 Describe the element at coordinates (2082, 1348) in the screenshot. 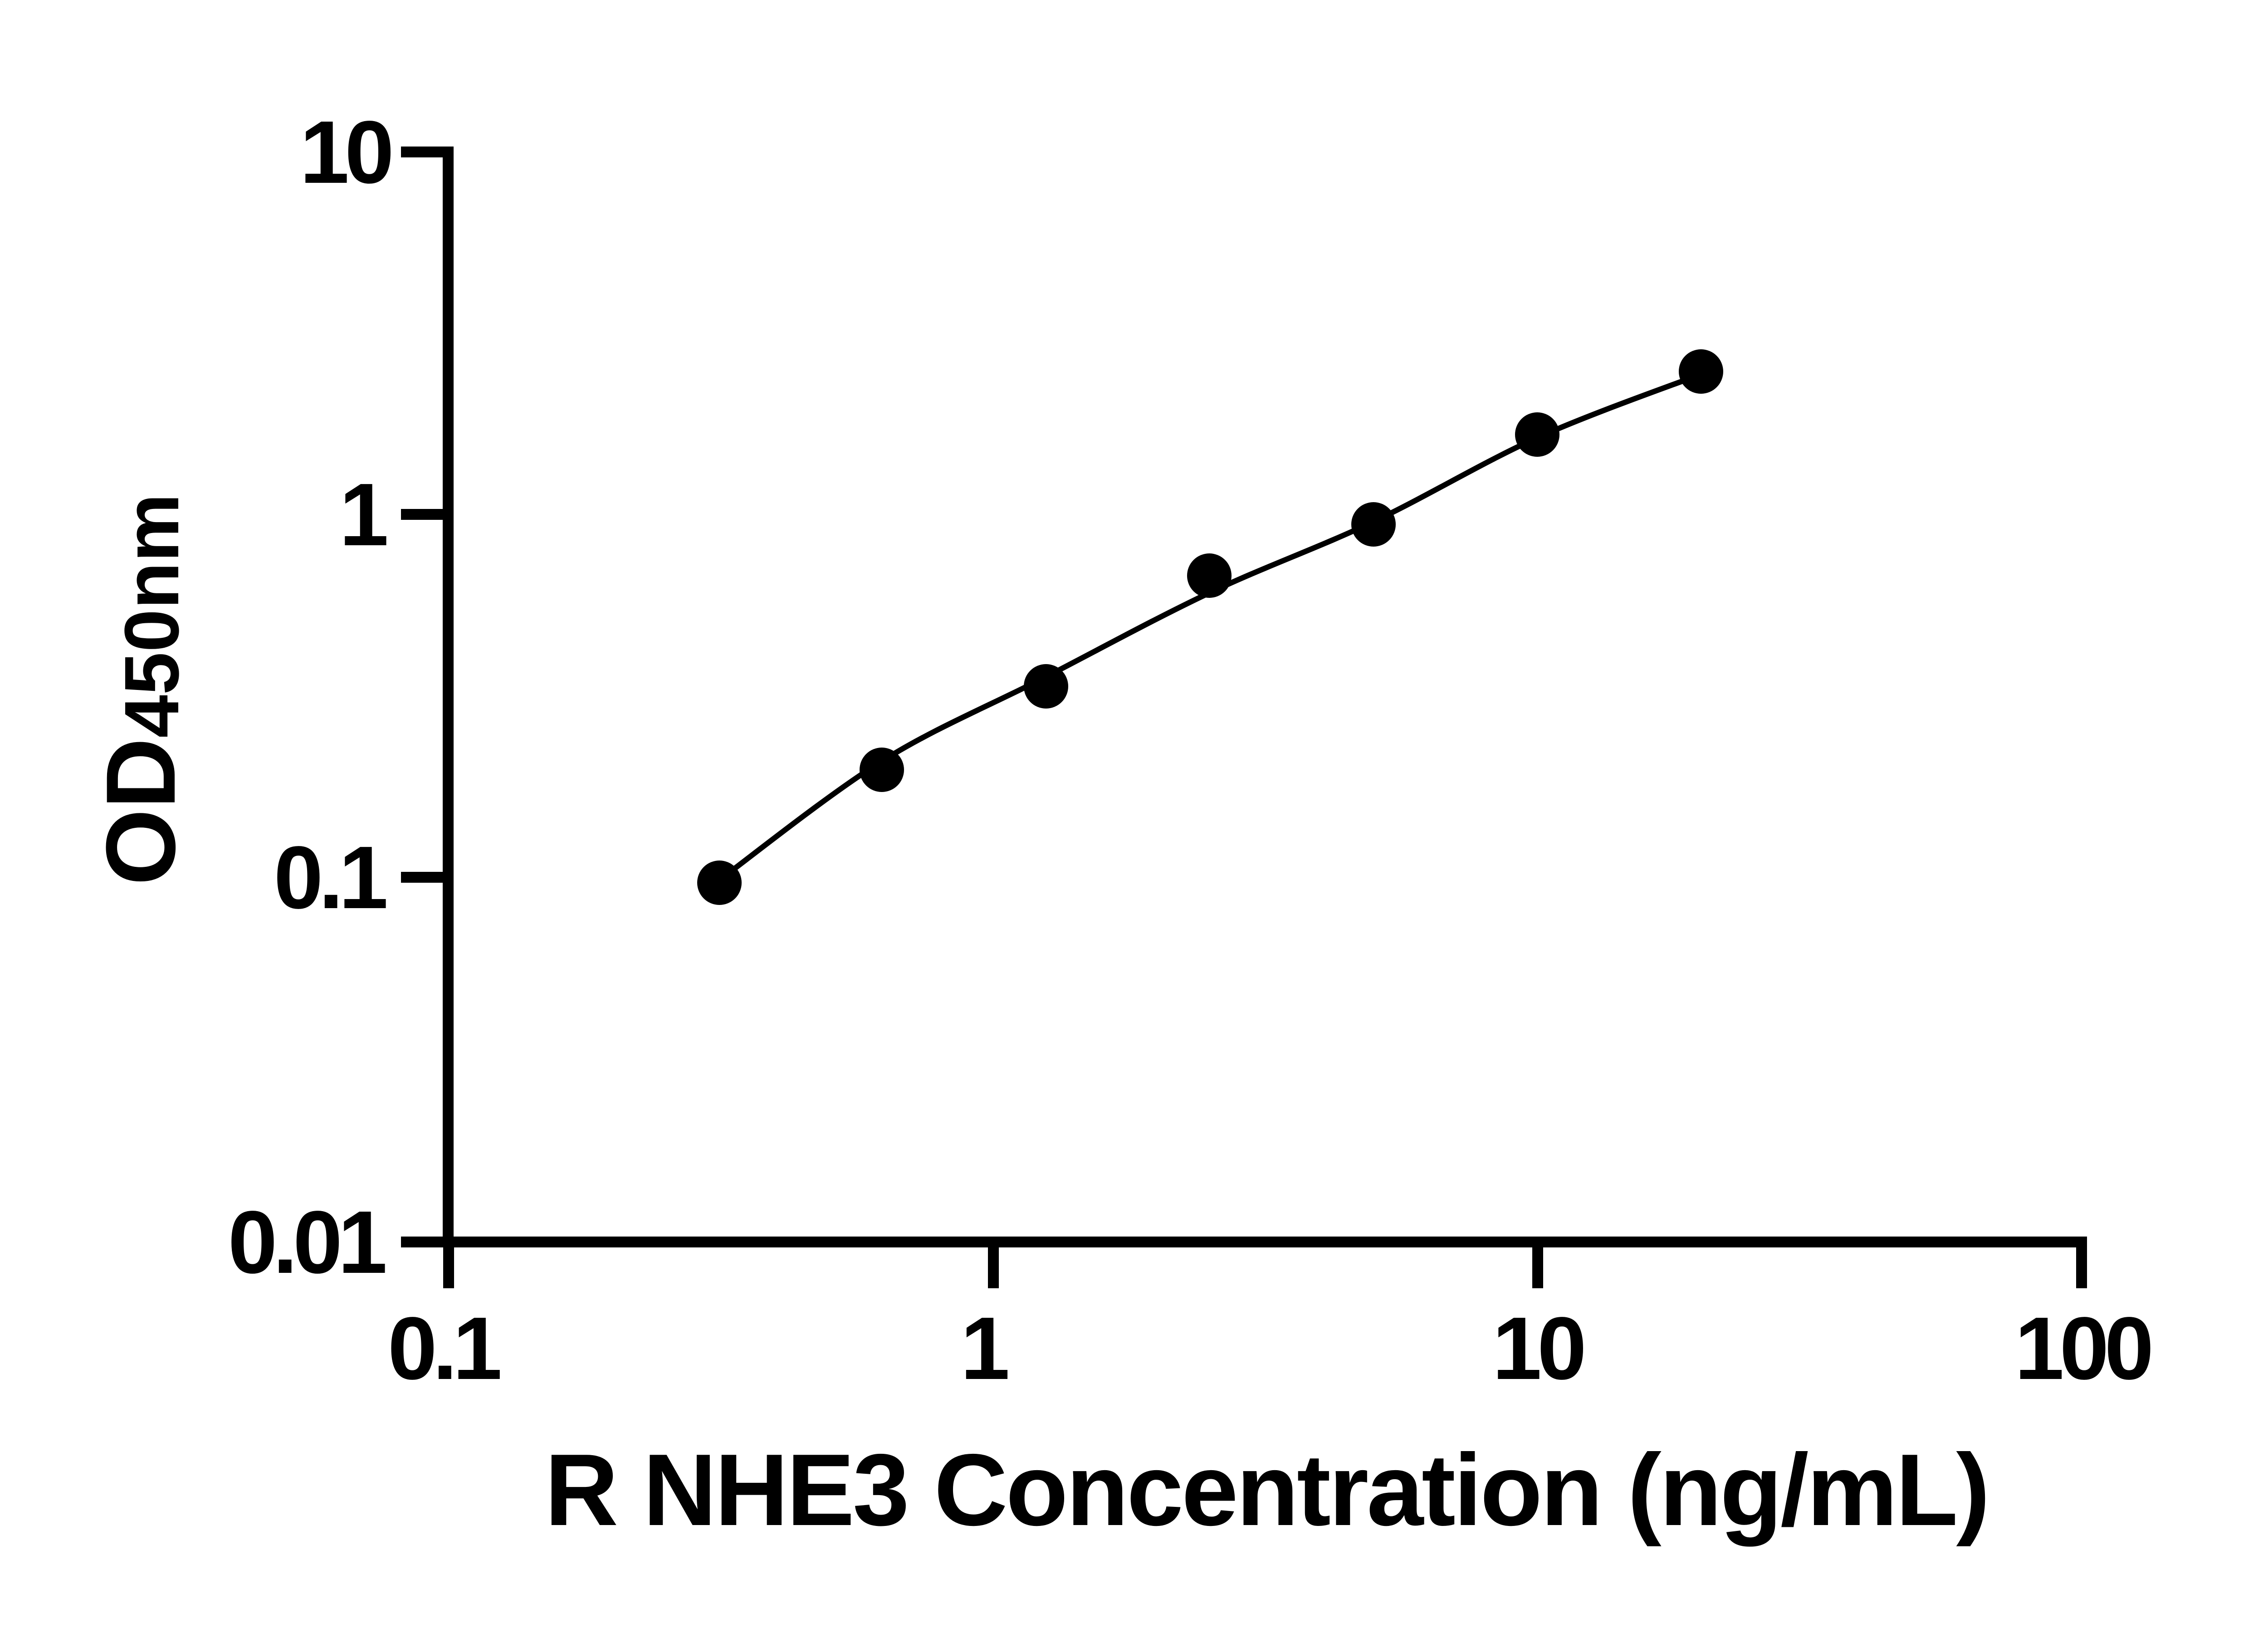

I see `svg-text: 100` at that location.